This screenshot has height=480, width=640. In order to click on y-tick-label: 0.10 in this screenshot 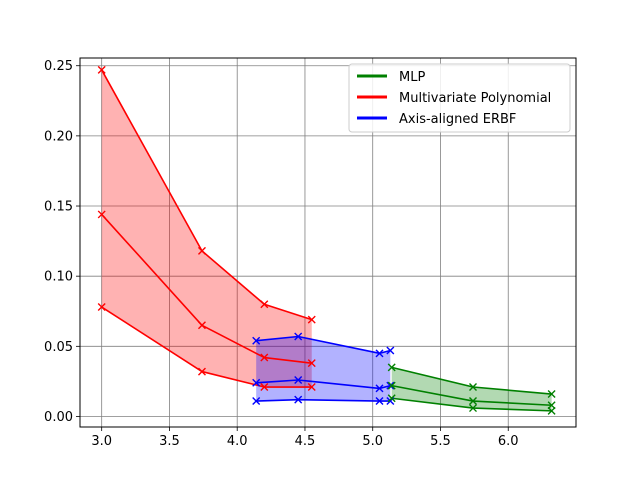, I will do `click(58, 277)`.